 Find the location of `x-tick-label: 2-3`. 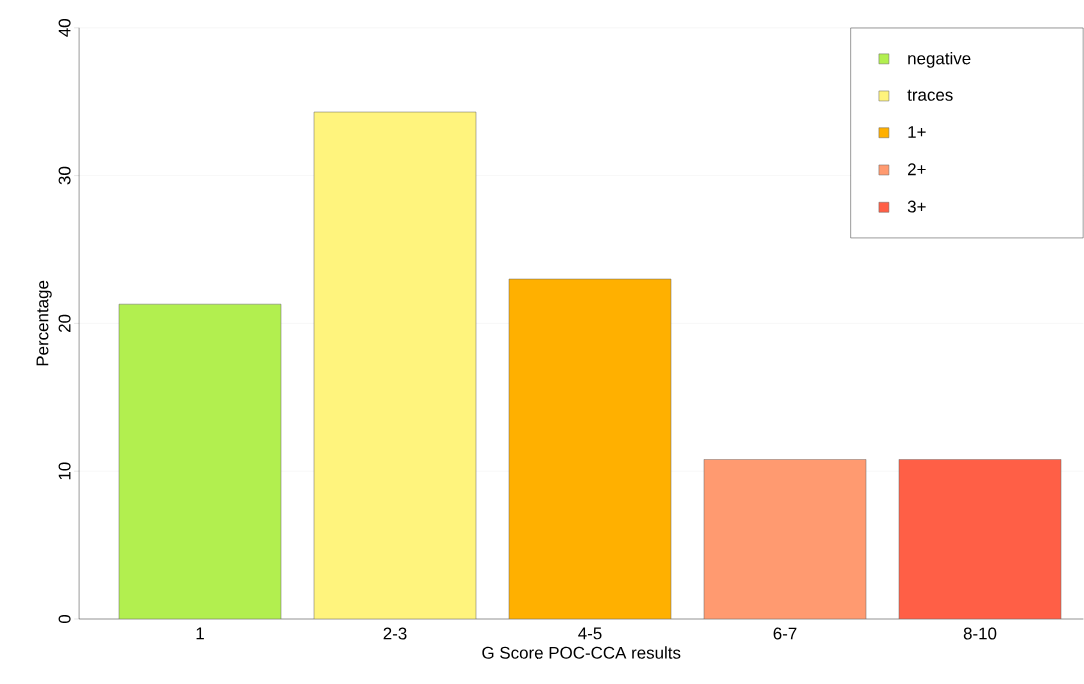

x-tick-label: 2-3 is located at coordinates (395, 633).